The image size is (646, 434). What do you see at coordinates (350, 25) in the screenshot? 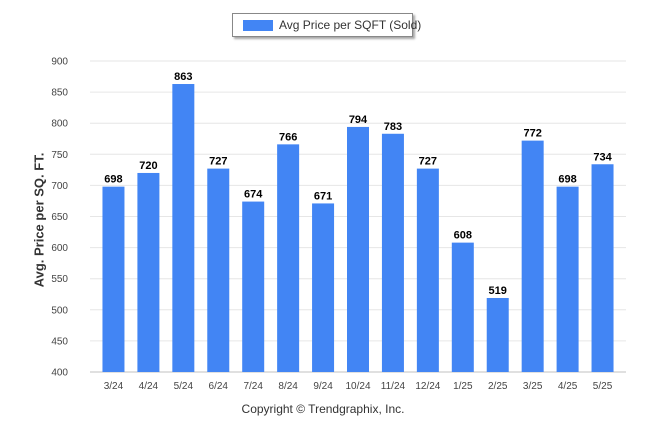
I see `legend-label: Avg Price per SQFT (Sold)` at bounding box center [350, 25].